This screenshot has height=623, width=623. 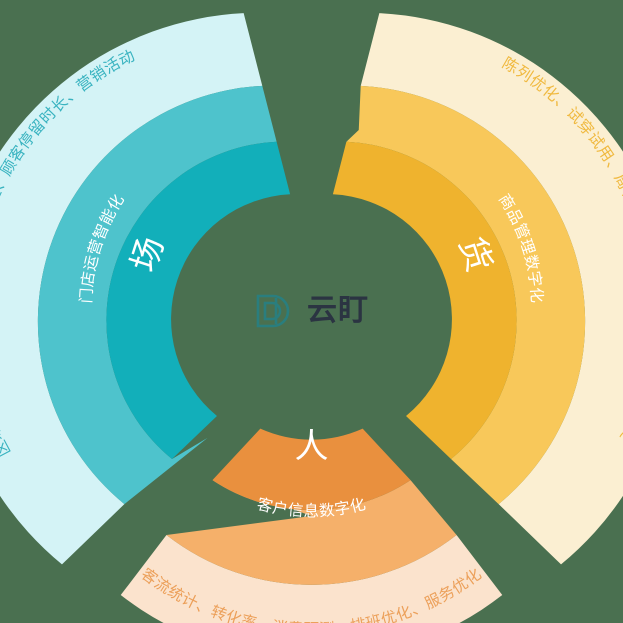 I want to click on people-outer-band, so click(x=311, y=579).